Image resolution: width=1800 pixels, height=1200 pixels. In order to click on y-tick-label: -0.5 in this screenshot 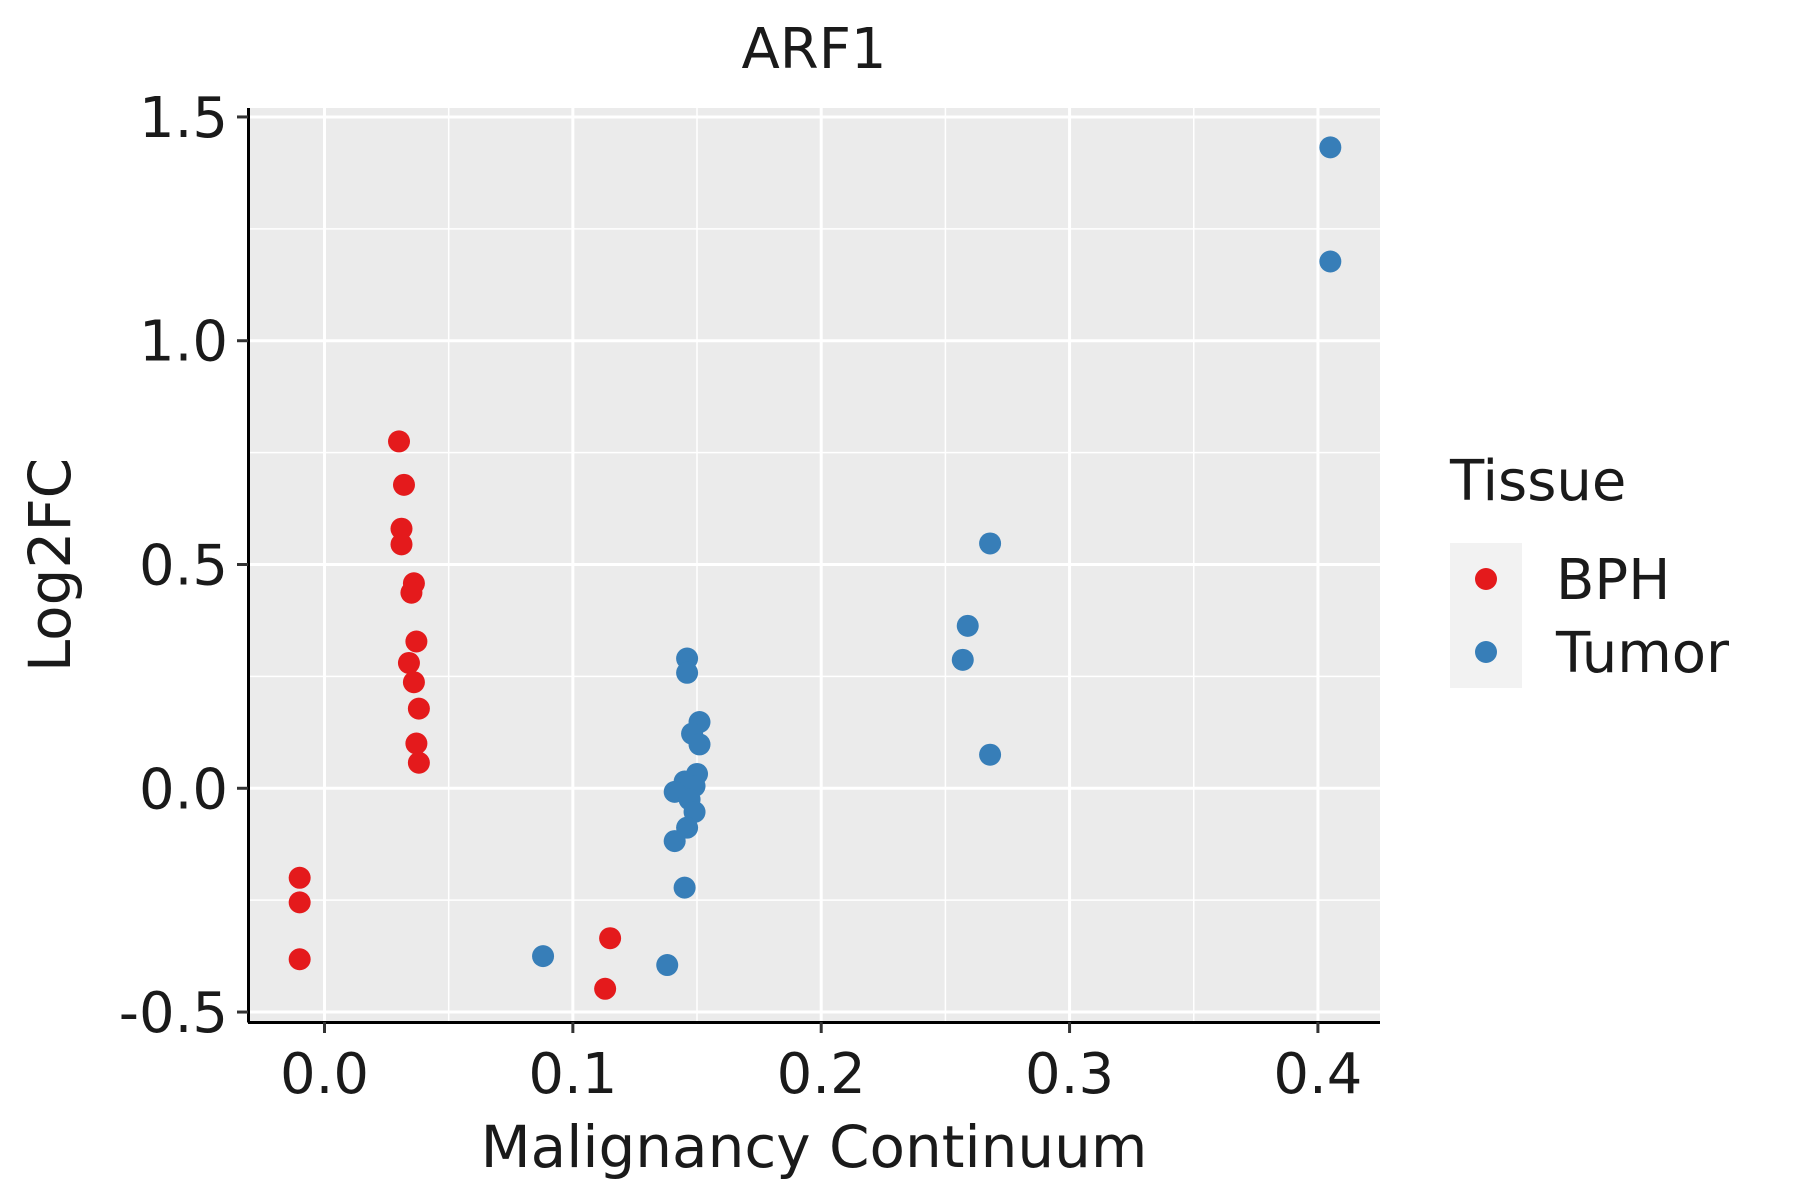, I will do `click(173, 1013)`.